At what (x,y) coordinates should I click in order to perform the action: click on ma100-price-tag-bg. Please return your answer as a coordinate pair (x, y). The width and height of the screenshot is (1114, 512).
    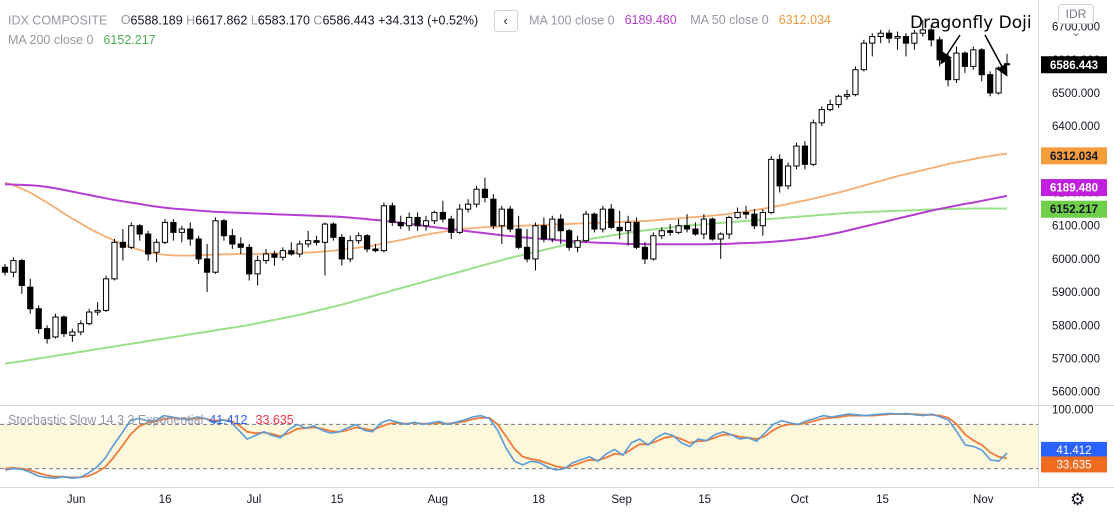
    Looking at the image, I should click on (1074, 188).